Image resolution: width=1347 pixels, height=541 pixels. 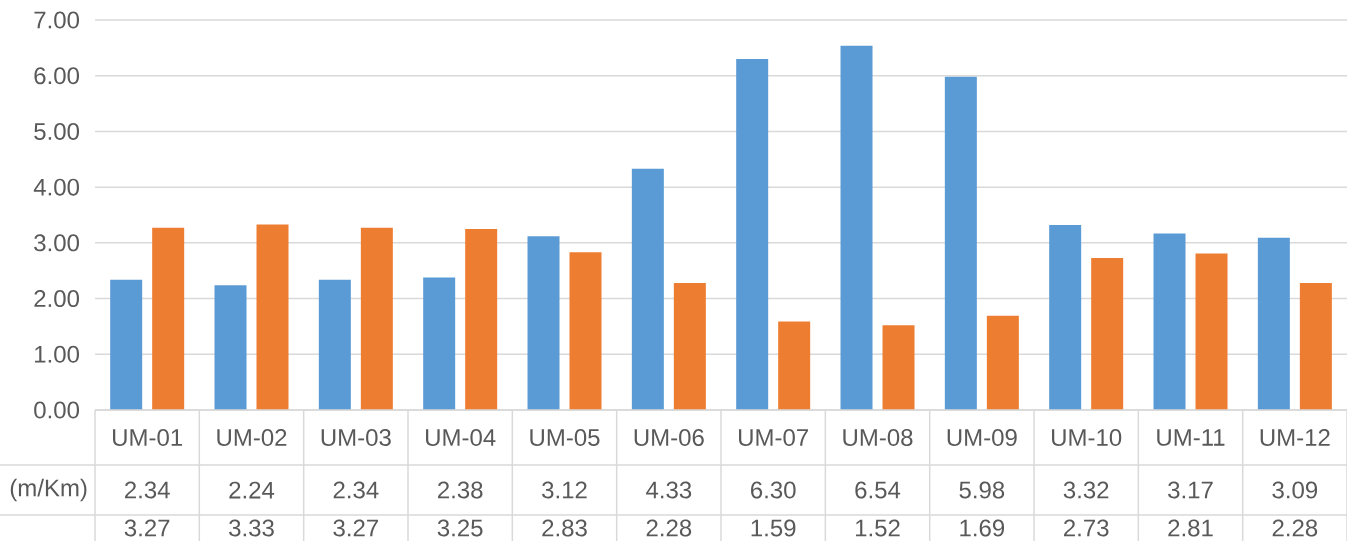 I want to click on data-label: 3.25, so click(x=460, y=528).